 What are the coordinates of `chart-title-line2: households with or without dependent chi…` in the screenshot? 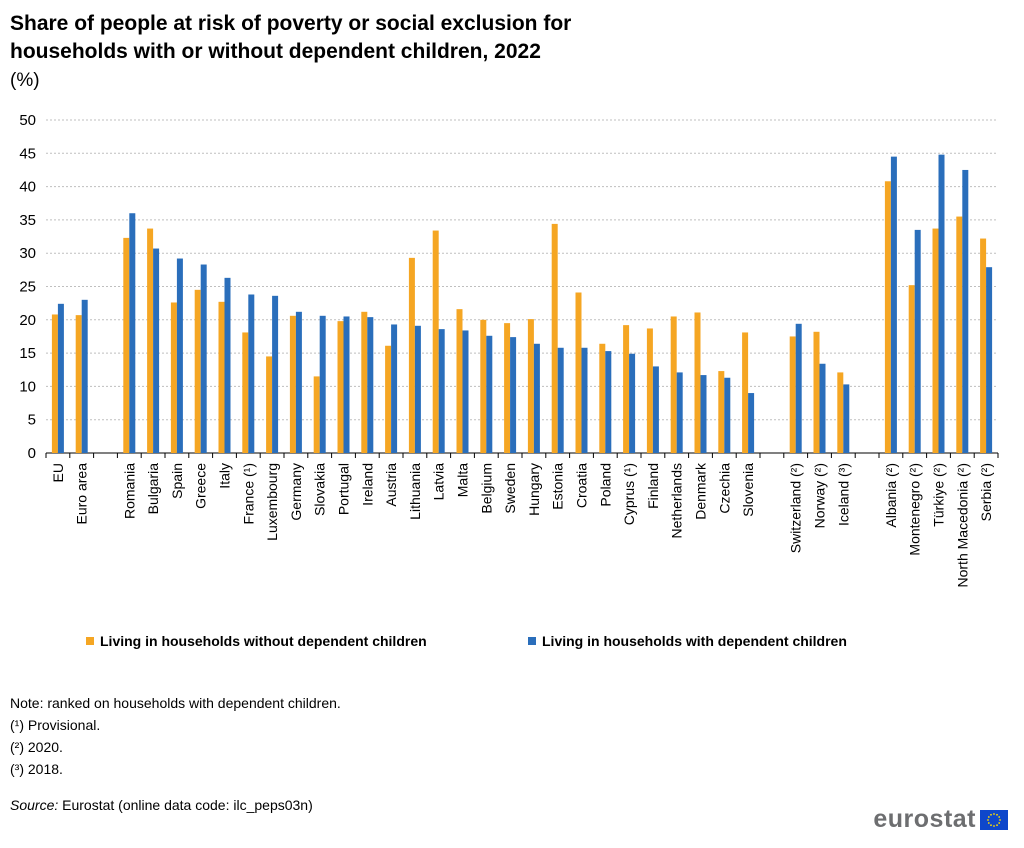 It's located at (275, 51).